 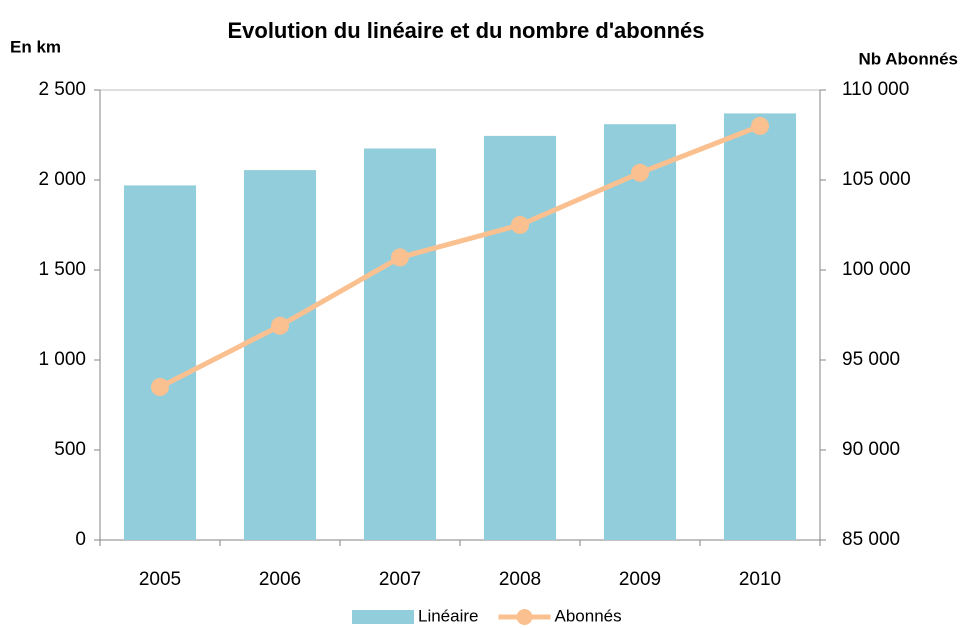 I want to click on y-tick-label: 500, so click(x=70, y=449).